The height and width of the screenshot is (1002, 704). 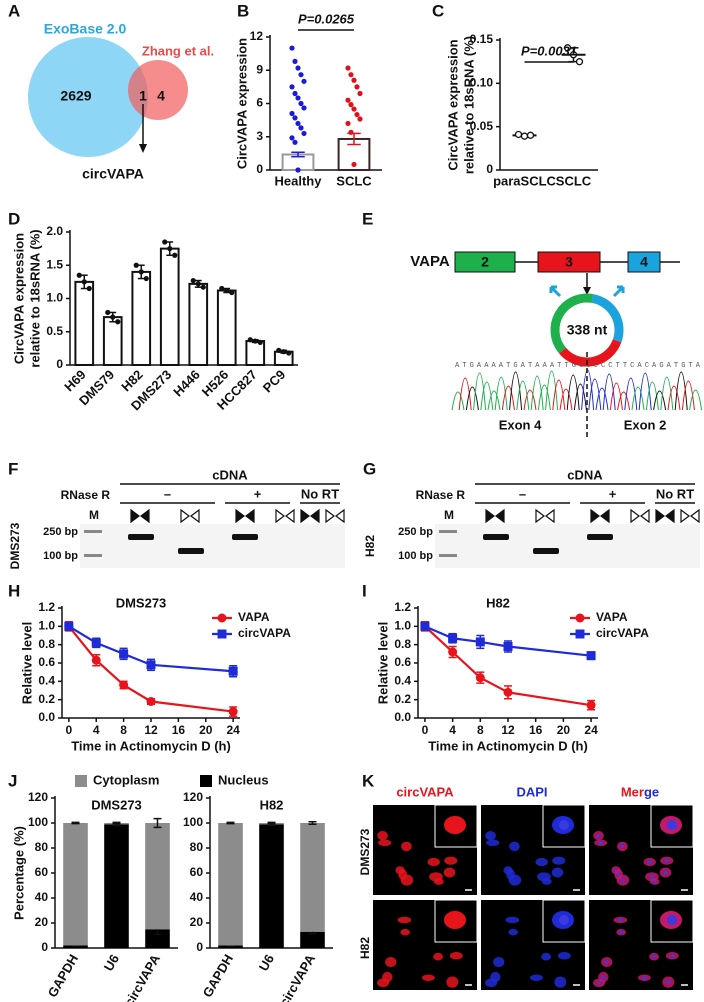 What do you see at coordinates (590, 353) in the screenshot?
I see `circ-arc` at bounding box center [590, 353].